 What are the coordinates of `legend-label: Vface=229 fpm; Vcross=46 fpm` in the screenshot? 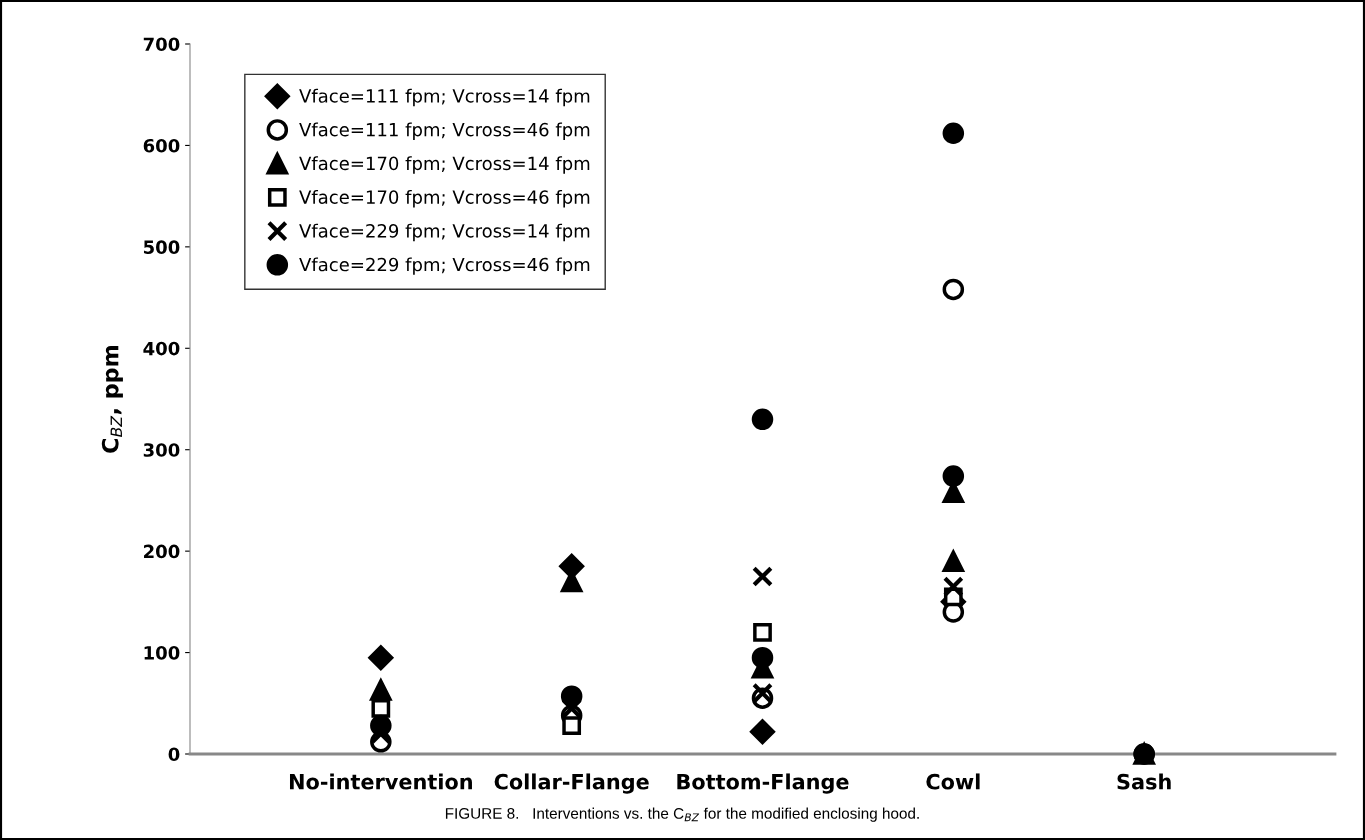 It's located at (444, 266).